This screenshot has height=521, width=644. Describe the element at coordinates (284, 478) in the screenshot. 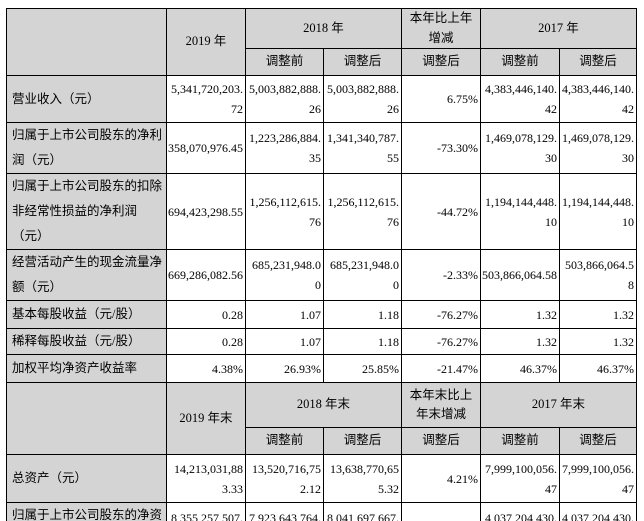

I see `value-2018-before: 13,520,716,752.12` at that location.